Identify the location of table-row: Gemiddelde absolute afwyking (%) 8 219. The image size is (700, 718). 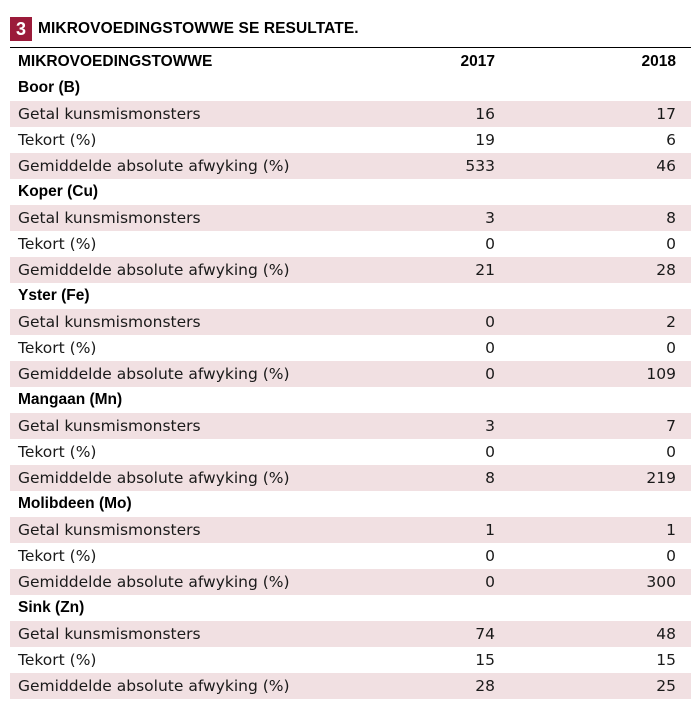
(350, 478).